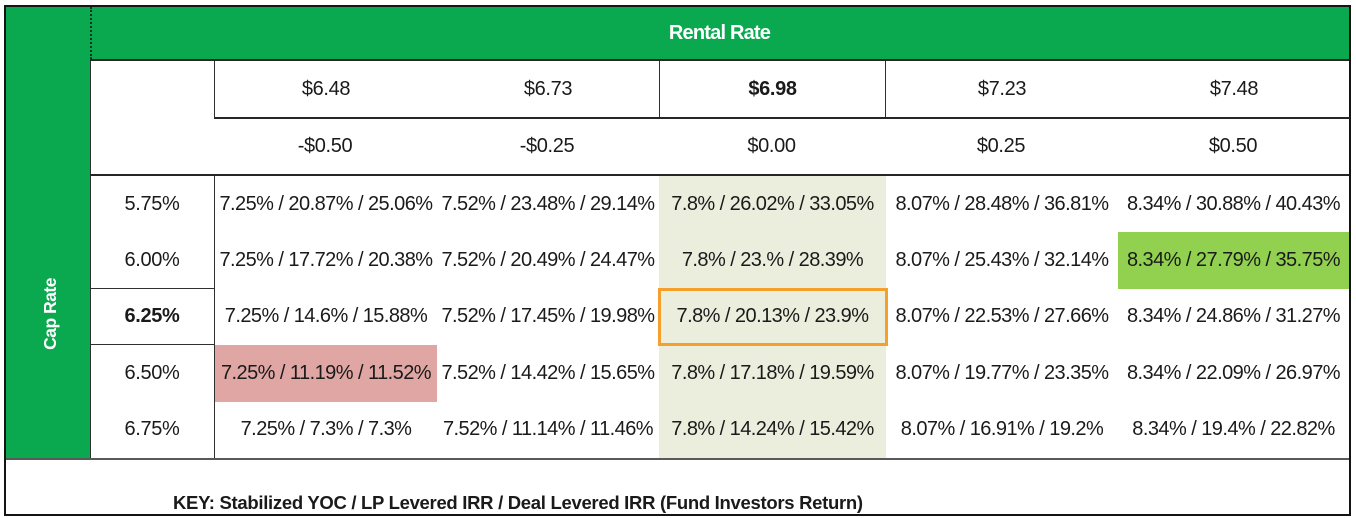 The height and width of the screenshot is (518, 1356). What do you see at coordinates (325, 146) in the screenshot?
I see `rental-rate-offset: -$0.50` at bounding box center [325, 146].